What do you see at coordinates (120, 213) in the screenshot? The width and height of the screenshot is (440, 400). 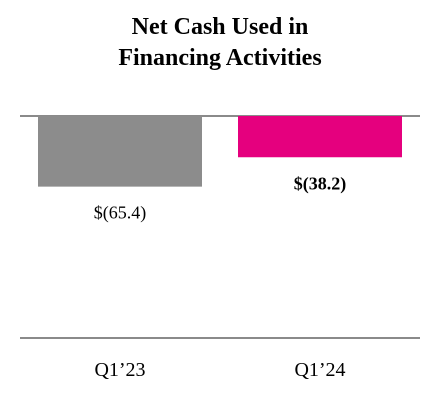 I see `data-label-1: $(65.4)` at bounding box center [120, 213].